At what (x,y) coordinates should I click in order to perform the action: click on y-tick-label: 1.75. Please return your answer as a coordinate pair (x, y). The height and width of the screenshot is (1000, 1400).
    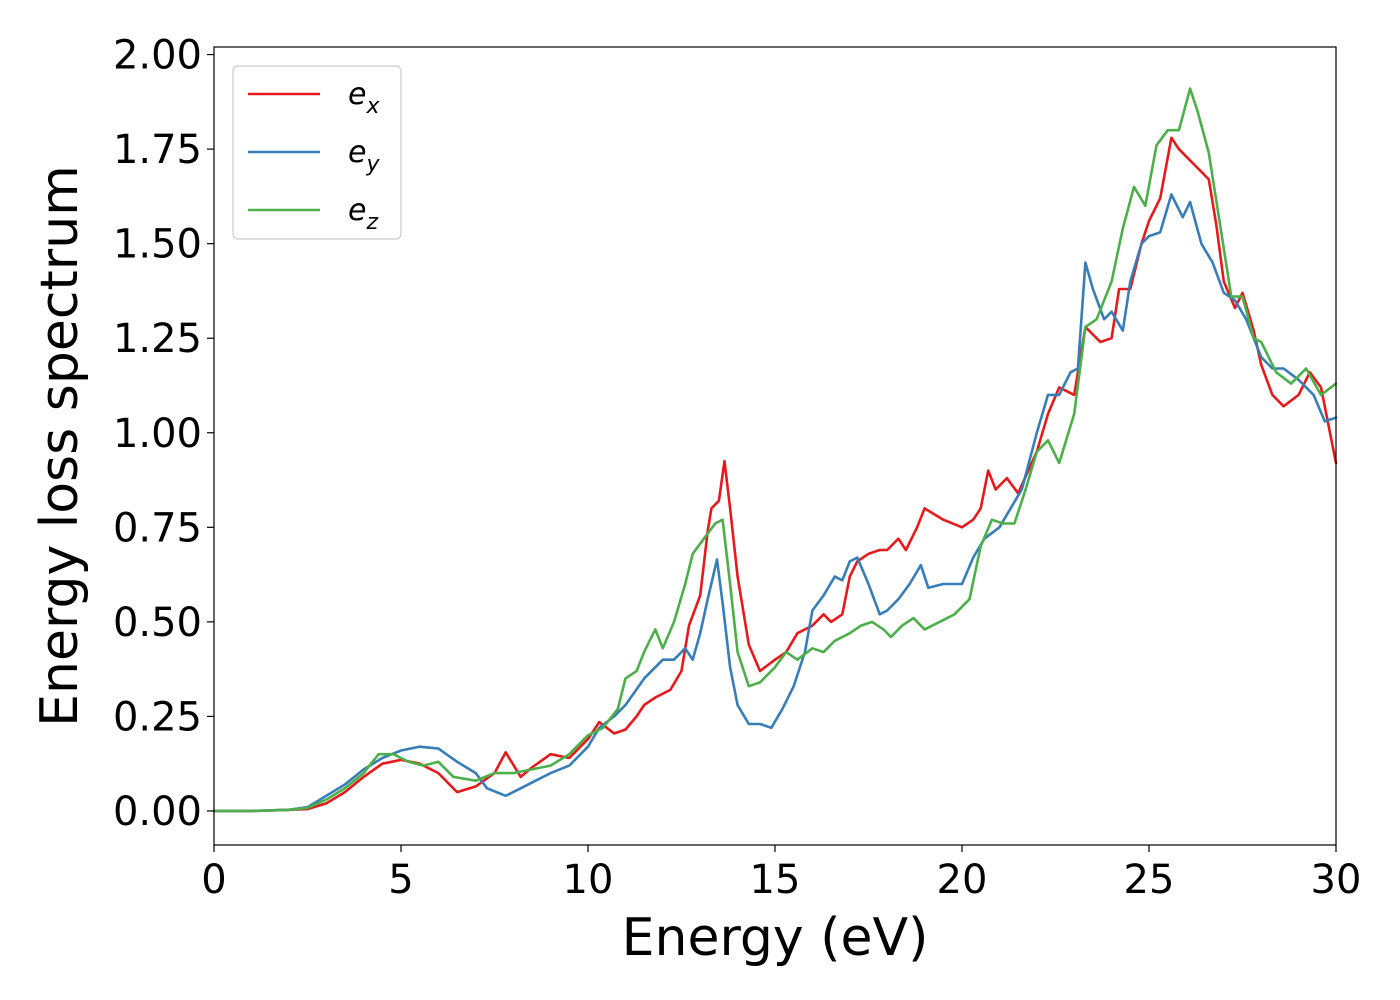
    Looking at the image, I should click on (157, 150).